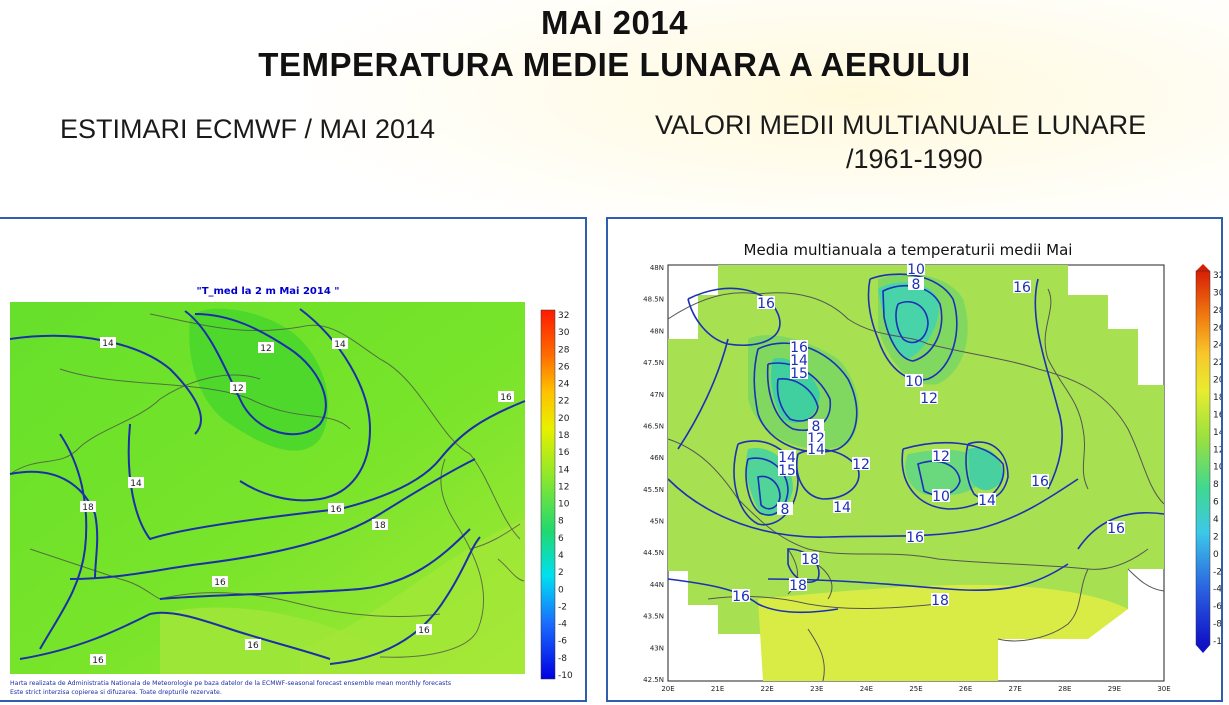  I want to click on contour-label-10: 10, so click(941, 497).